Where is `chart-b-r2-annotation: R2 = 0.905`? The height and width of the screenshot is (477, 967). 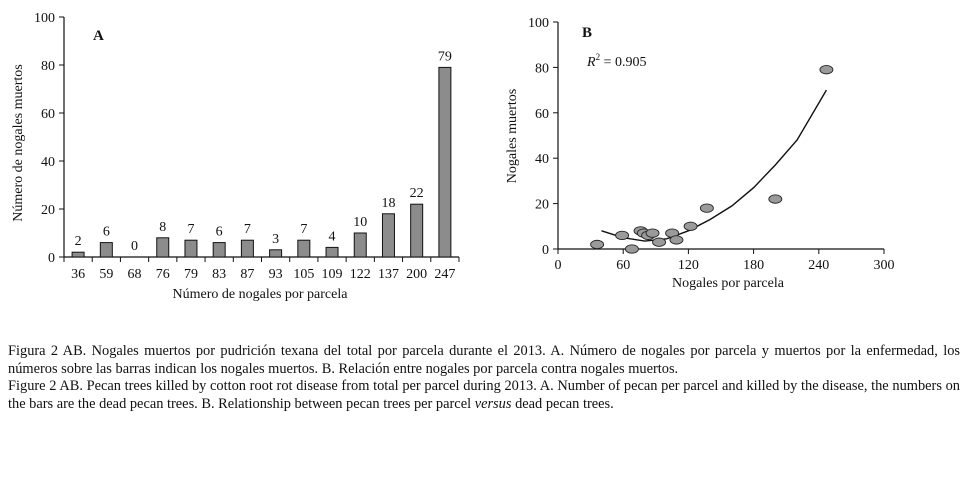 chart-b-r2-annotation: R2 = 0.905 is located at coordinates (616, 61).